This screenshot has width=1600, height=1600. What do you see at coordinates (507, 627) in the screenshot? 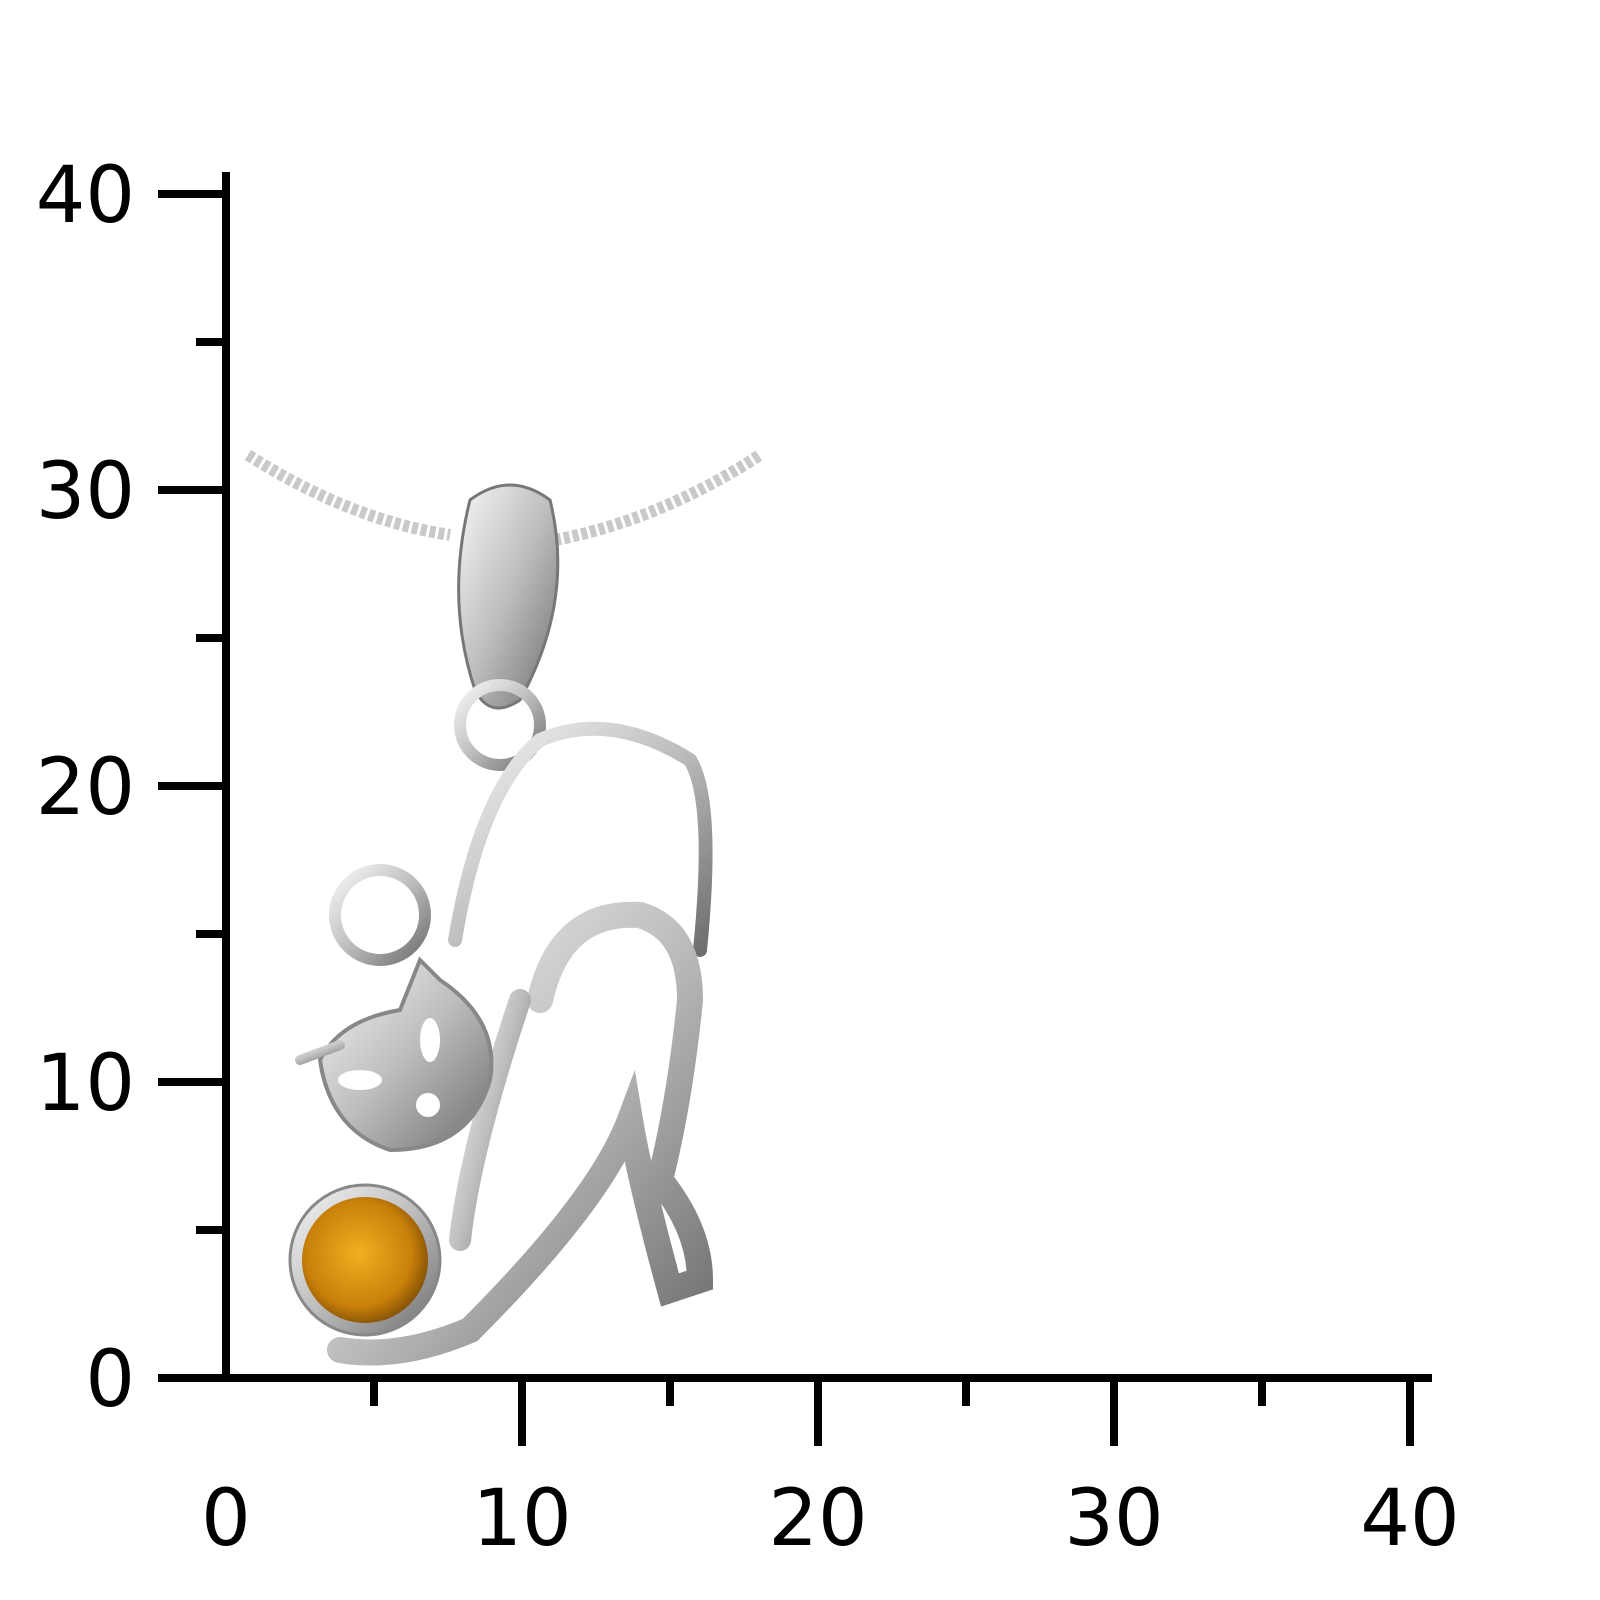
I see `pendant-bail` at bounding box center [507, 627].